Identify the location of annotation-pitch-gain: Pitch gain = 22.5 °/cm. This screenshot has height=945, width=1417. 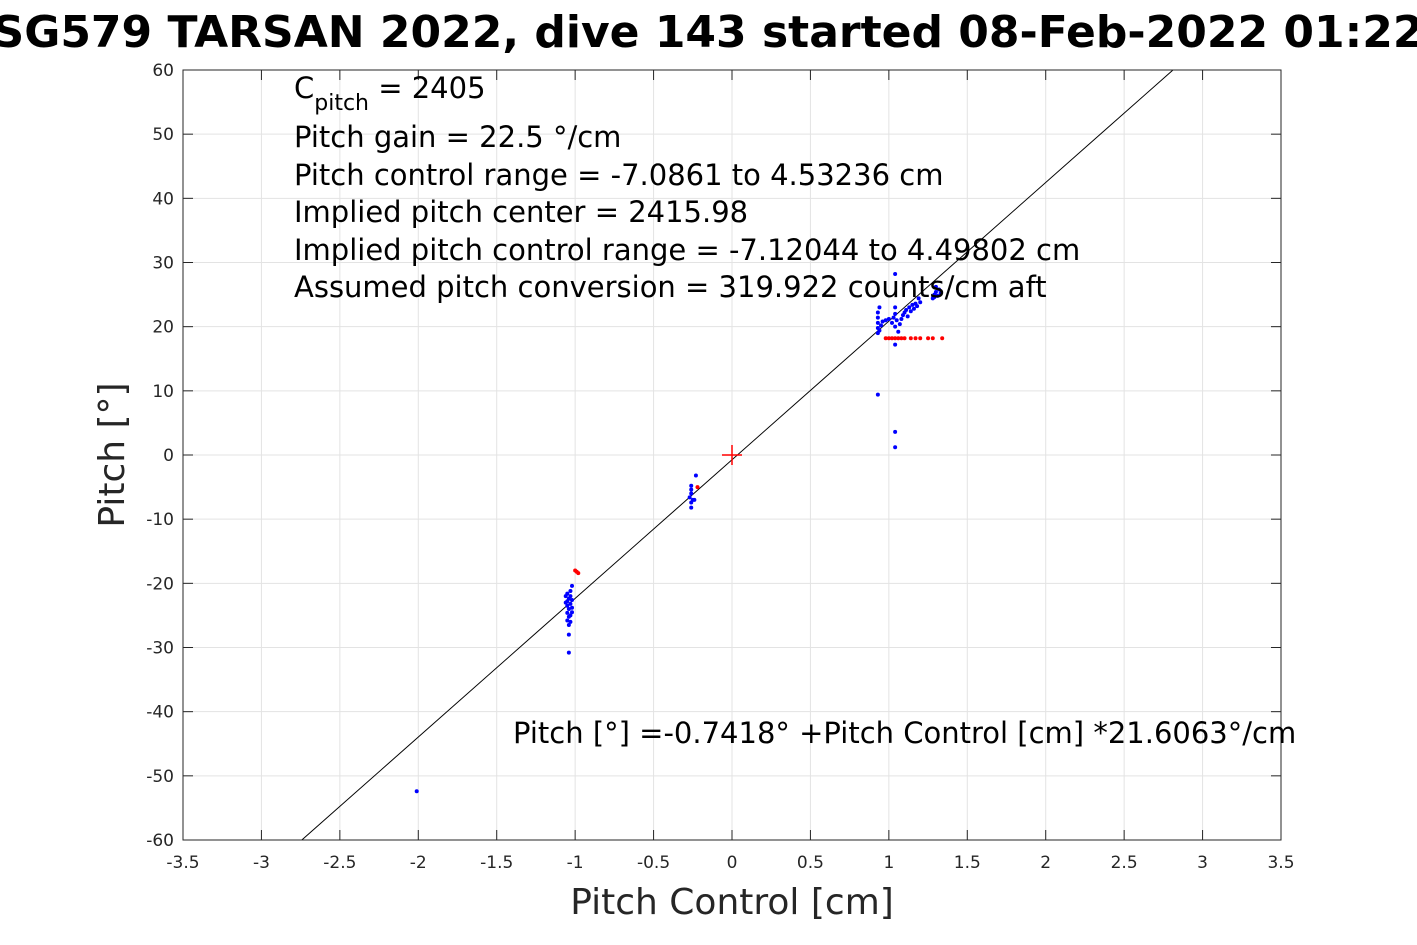
(457, 137).